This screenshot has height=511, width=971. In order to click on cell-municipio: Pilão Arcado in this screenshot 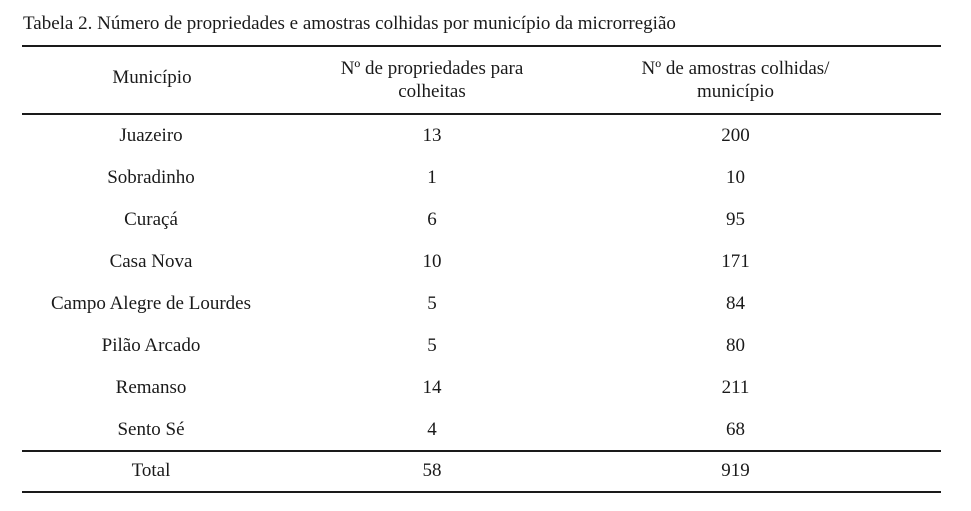, I will do `click(151, 345)`.